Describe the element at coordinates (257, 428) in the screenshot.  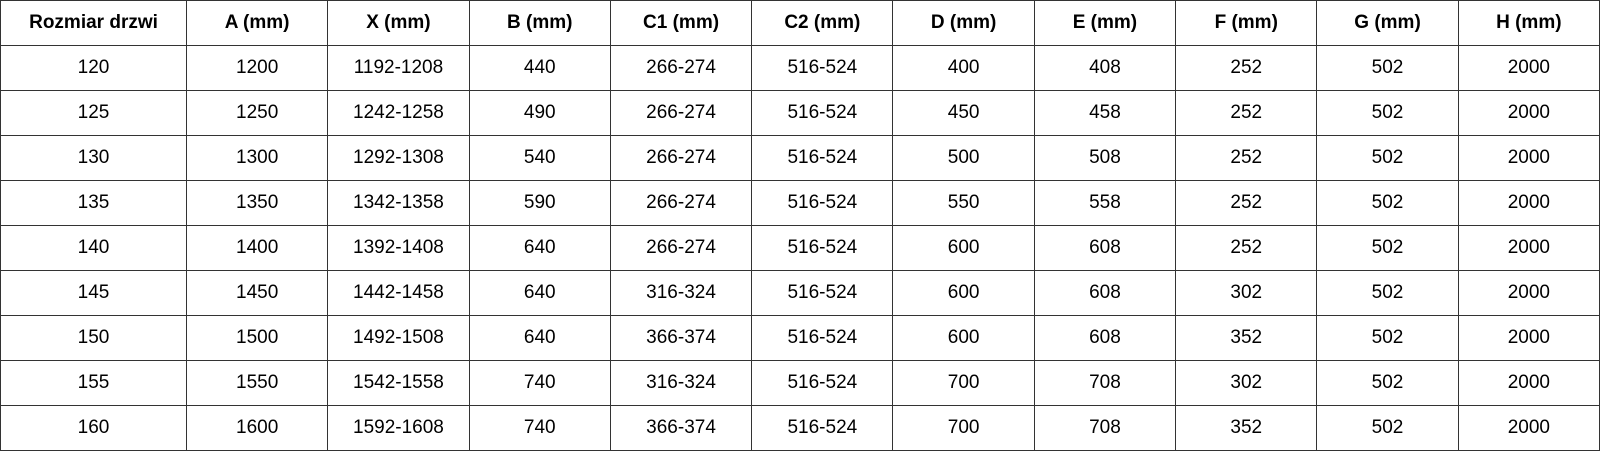
I see `table-cell: 1600` at that location.